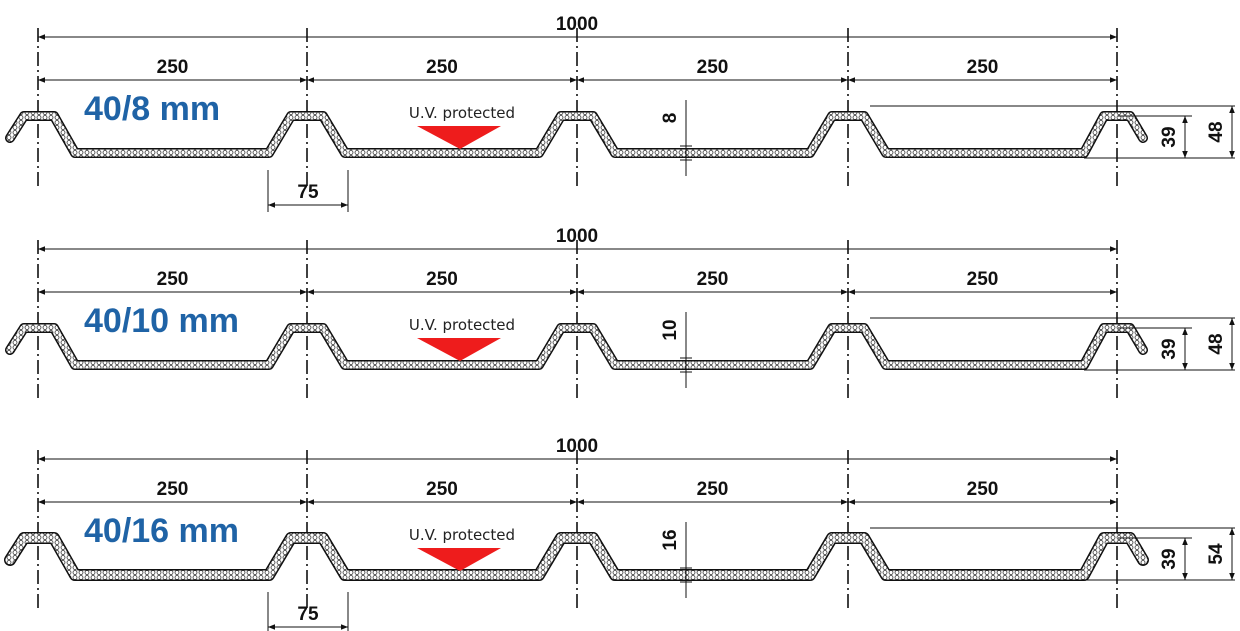 The height and width of the screenshot is (631, 1240). Describe the element at coordinates (161, 321) in the screenshot. I see `profile-title: 40/10 mm` at that location.